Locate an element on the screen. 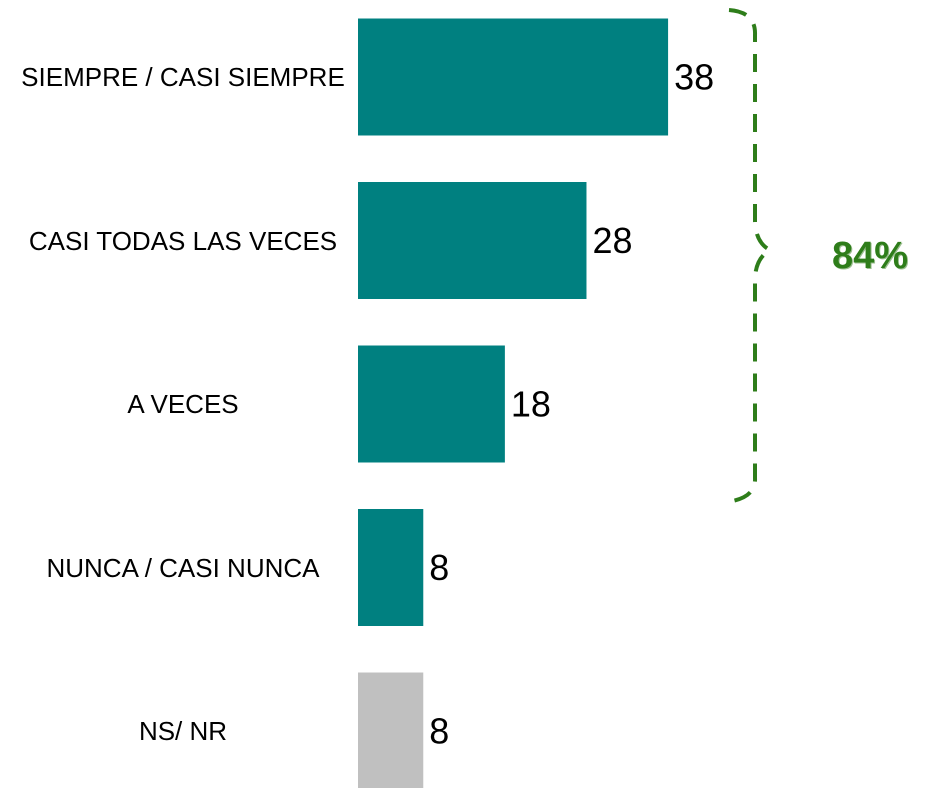  annotation: 84% is located at coordinates (870, 256).